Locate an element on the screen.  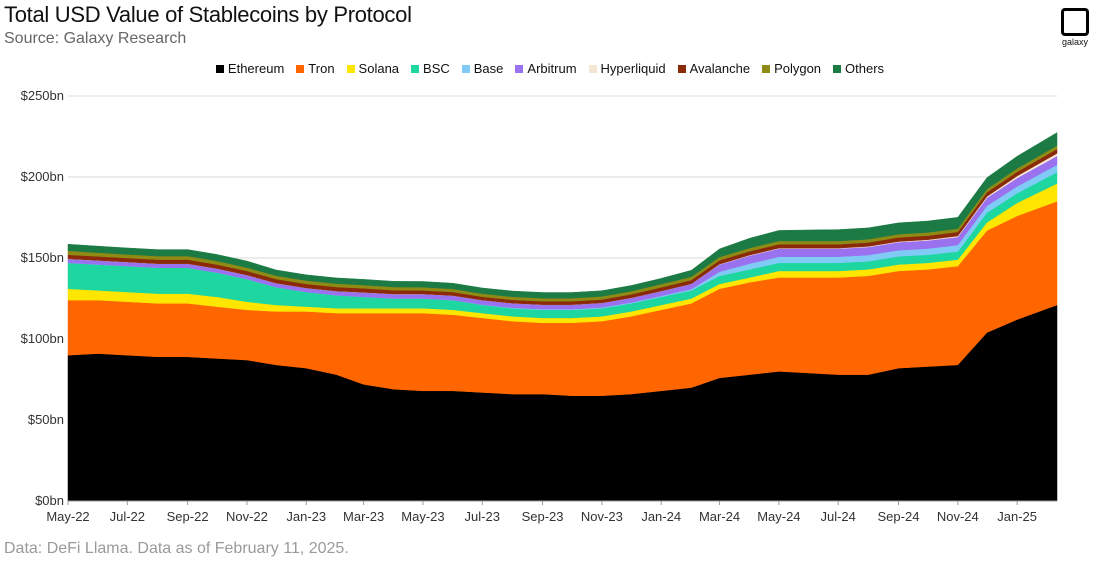
x-tick-label: Jul-23 is located at coordinates (482, 516).